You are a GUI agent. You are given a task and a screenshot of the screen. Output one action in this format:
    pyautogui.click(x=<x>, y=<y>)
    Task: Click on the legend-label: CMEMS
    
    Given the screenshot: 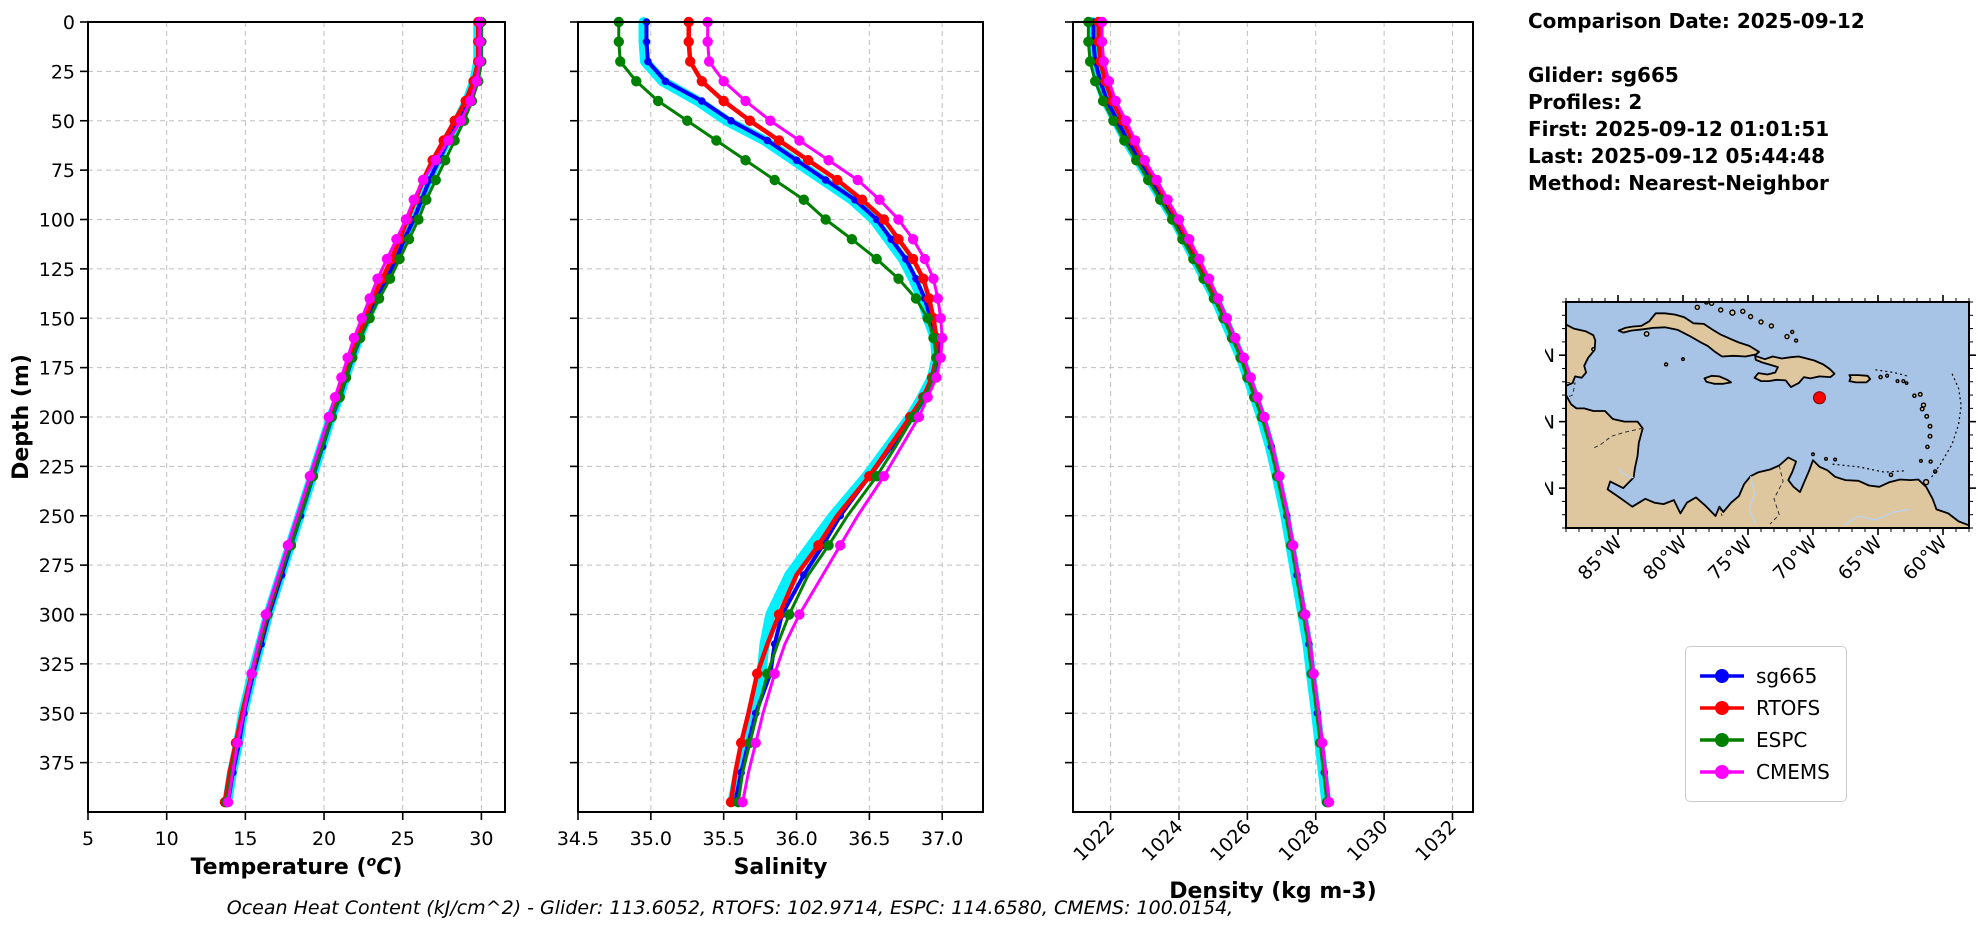 What is the action you would take?
    pyautogui.click(x=1793, y=772)
    